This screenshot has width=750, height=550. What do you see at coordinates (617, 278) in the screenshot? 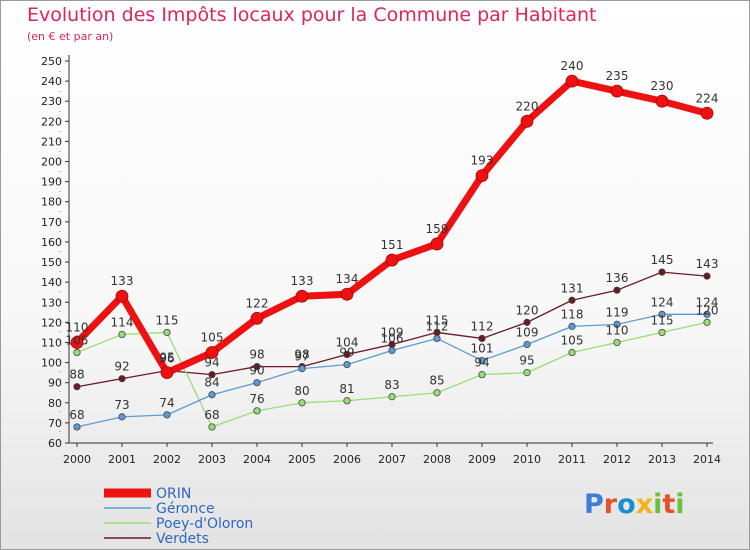
I see `data-label-verdets: 136` at bounding box center [617, 278].